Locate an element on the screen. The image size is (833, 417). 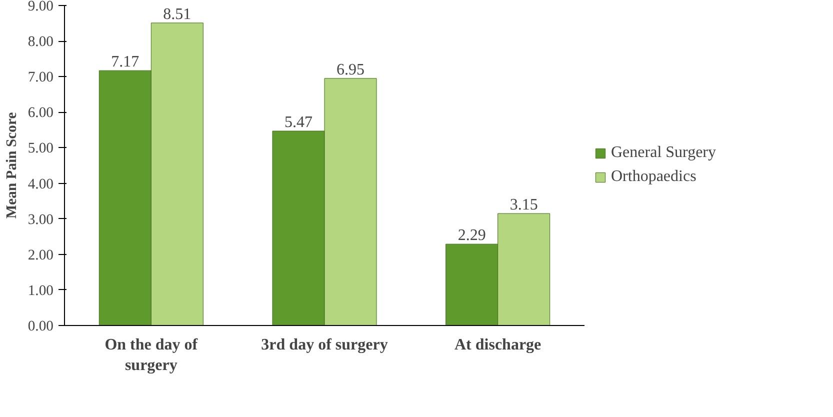
data-label: 5.47 is located at coordinates (298, 123).